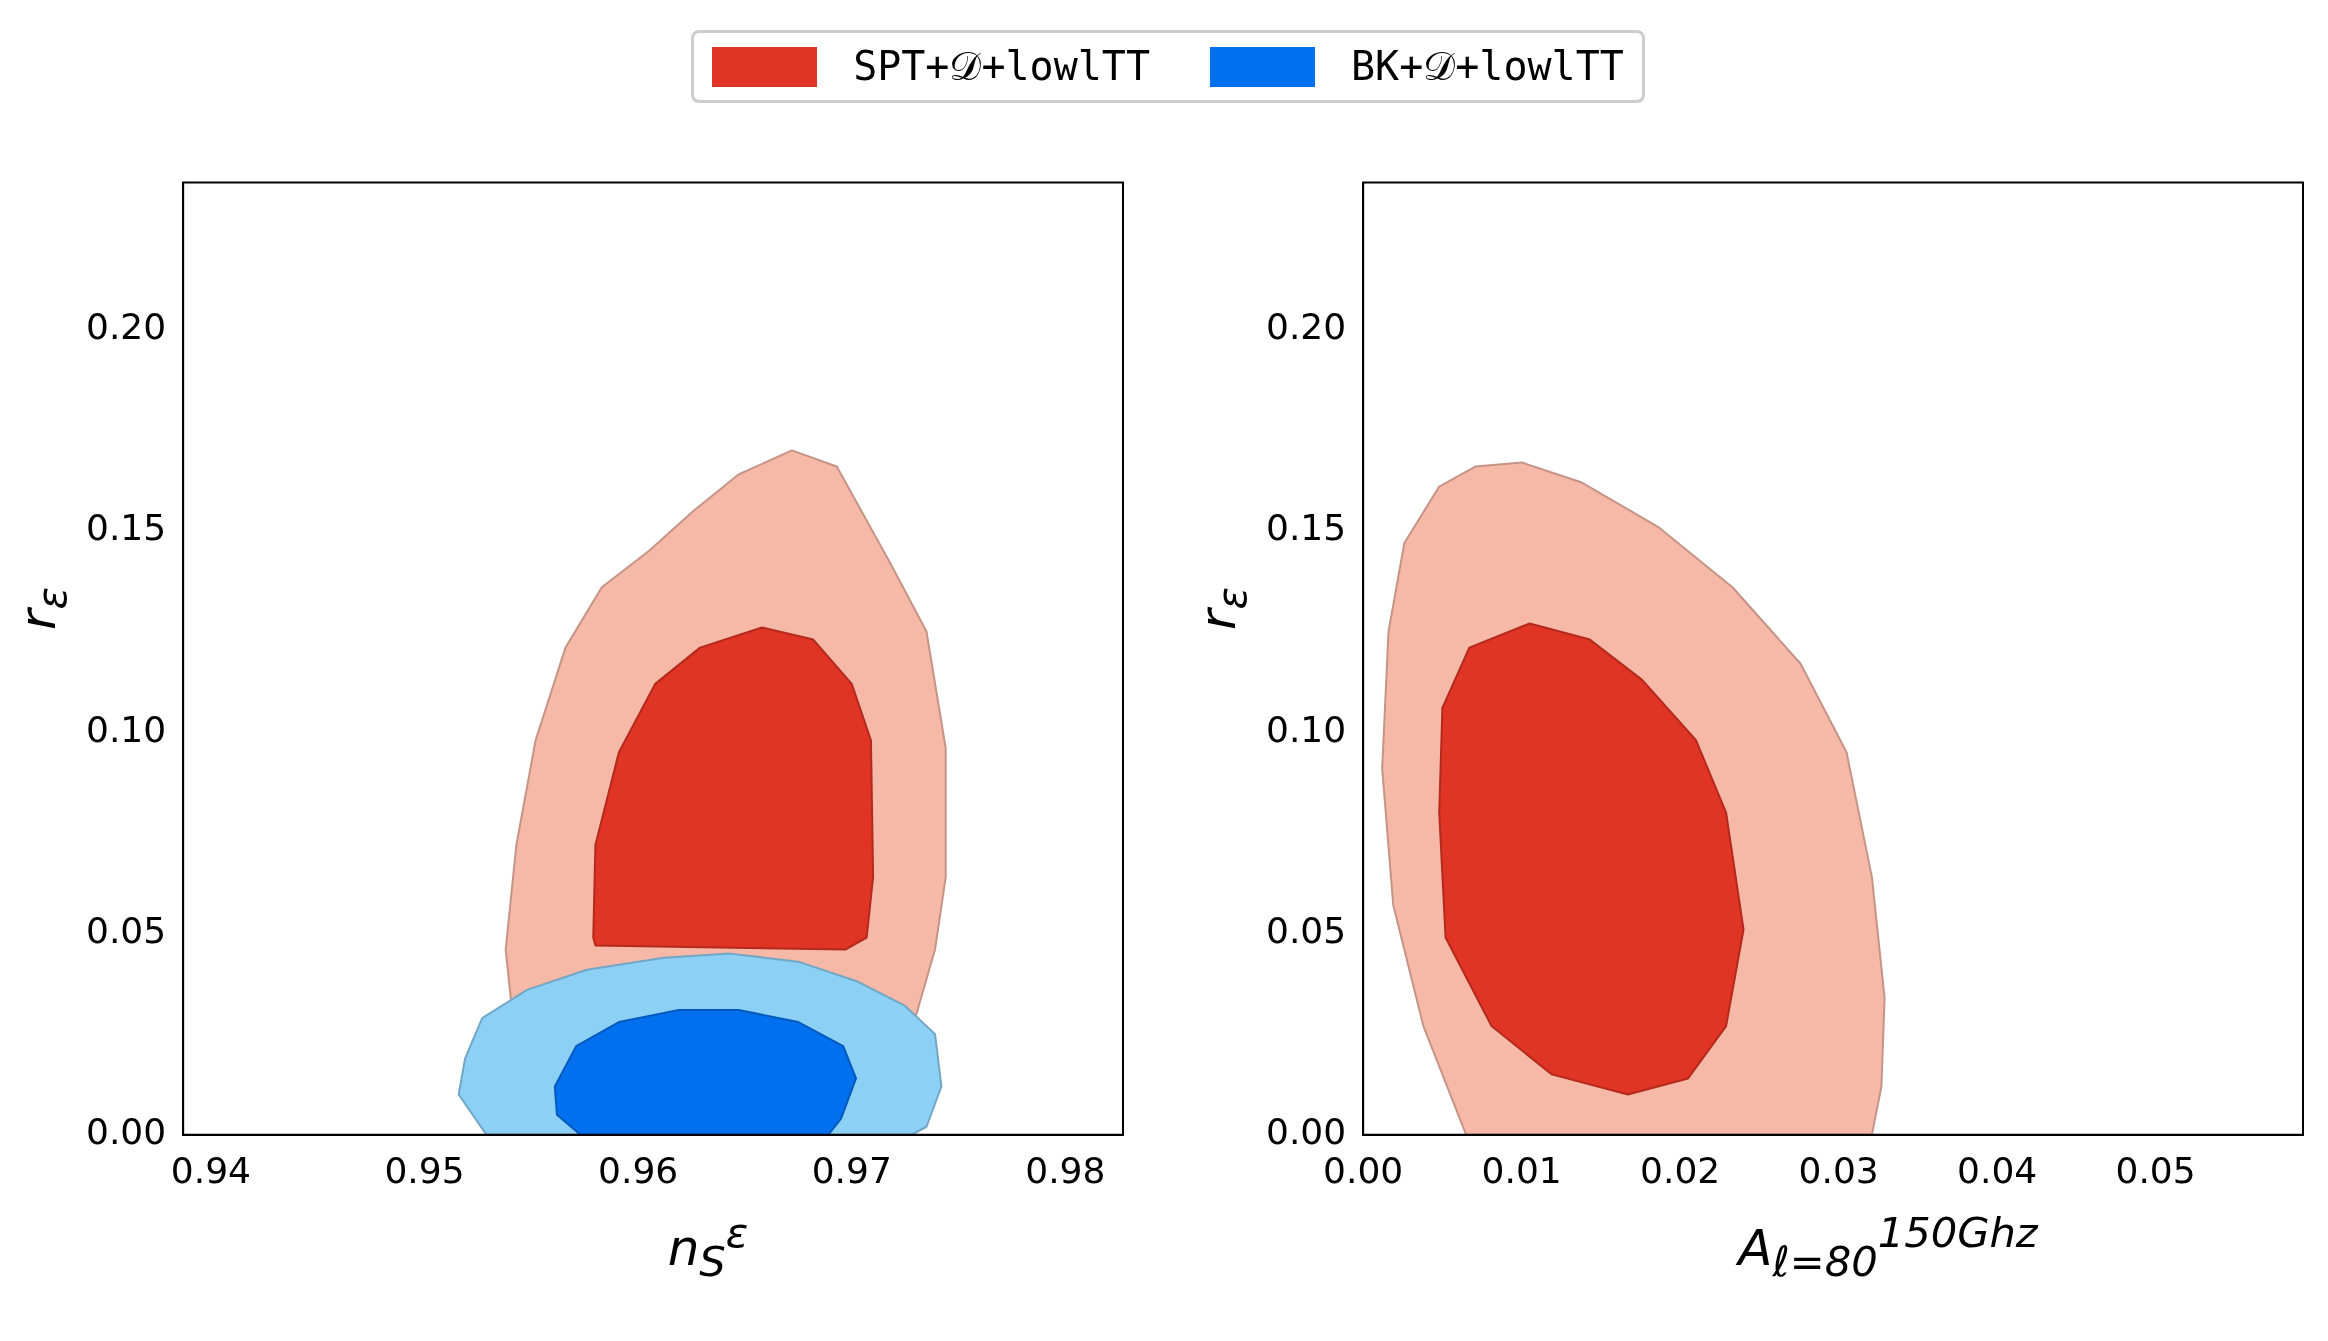 The width and height of the screenshot is (2328, 1341). What do you see at coordinates (1002, 66) in the screenshot?
I see `legend-label: SPT+𝒟+lowlTT` at bounding box center [1002, 66].